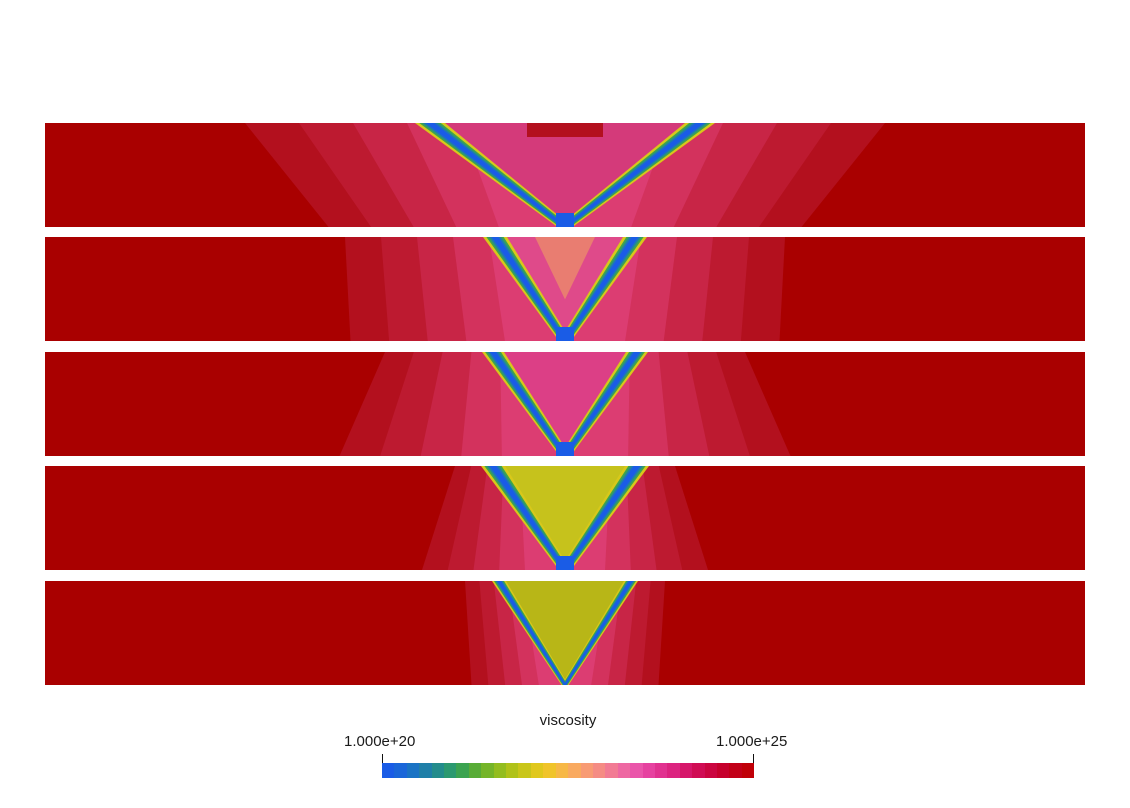 This screenshot has width=1130, height=808. I want to click on legend-max-tick, so click(753, 758).